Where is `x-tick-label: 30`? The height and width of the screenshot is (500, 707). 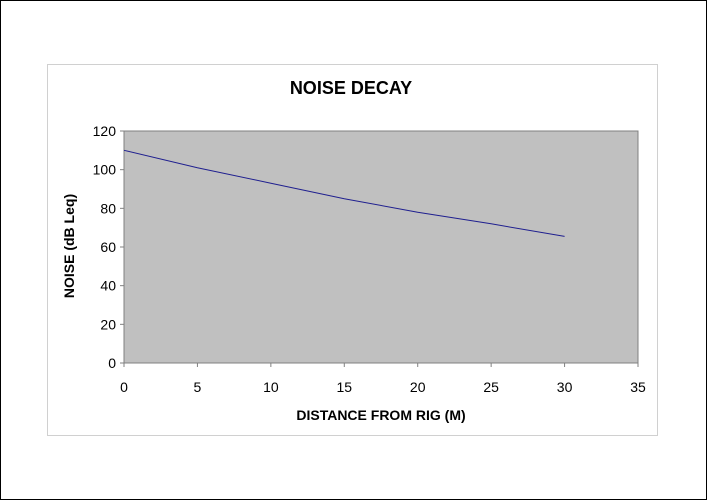 x-tick-label: 30 is located at coordinates (565, 387).